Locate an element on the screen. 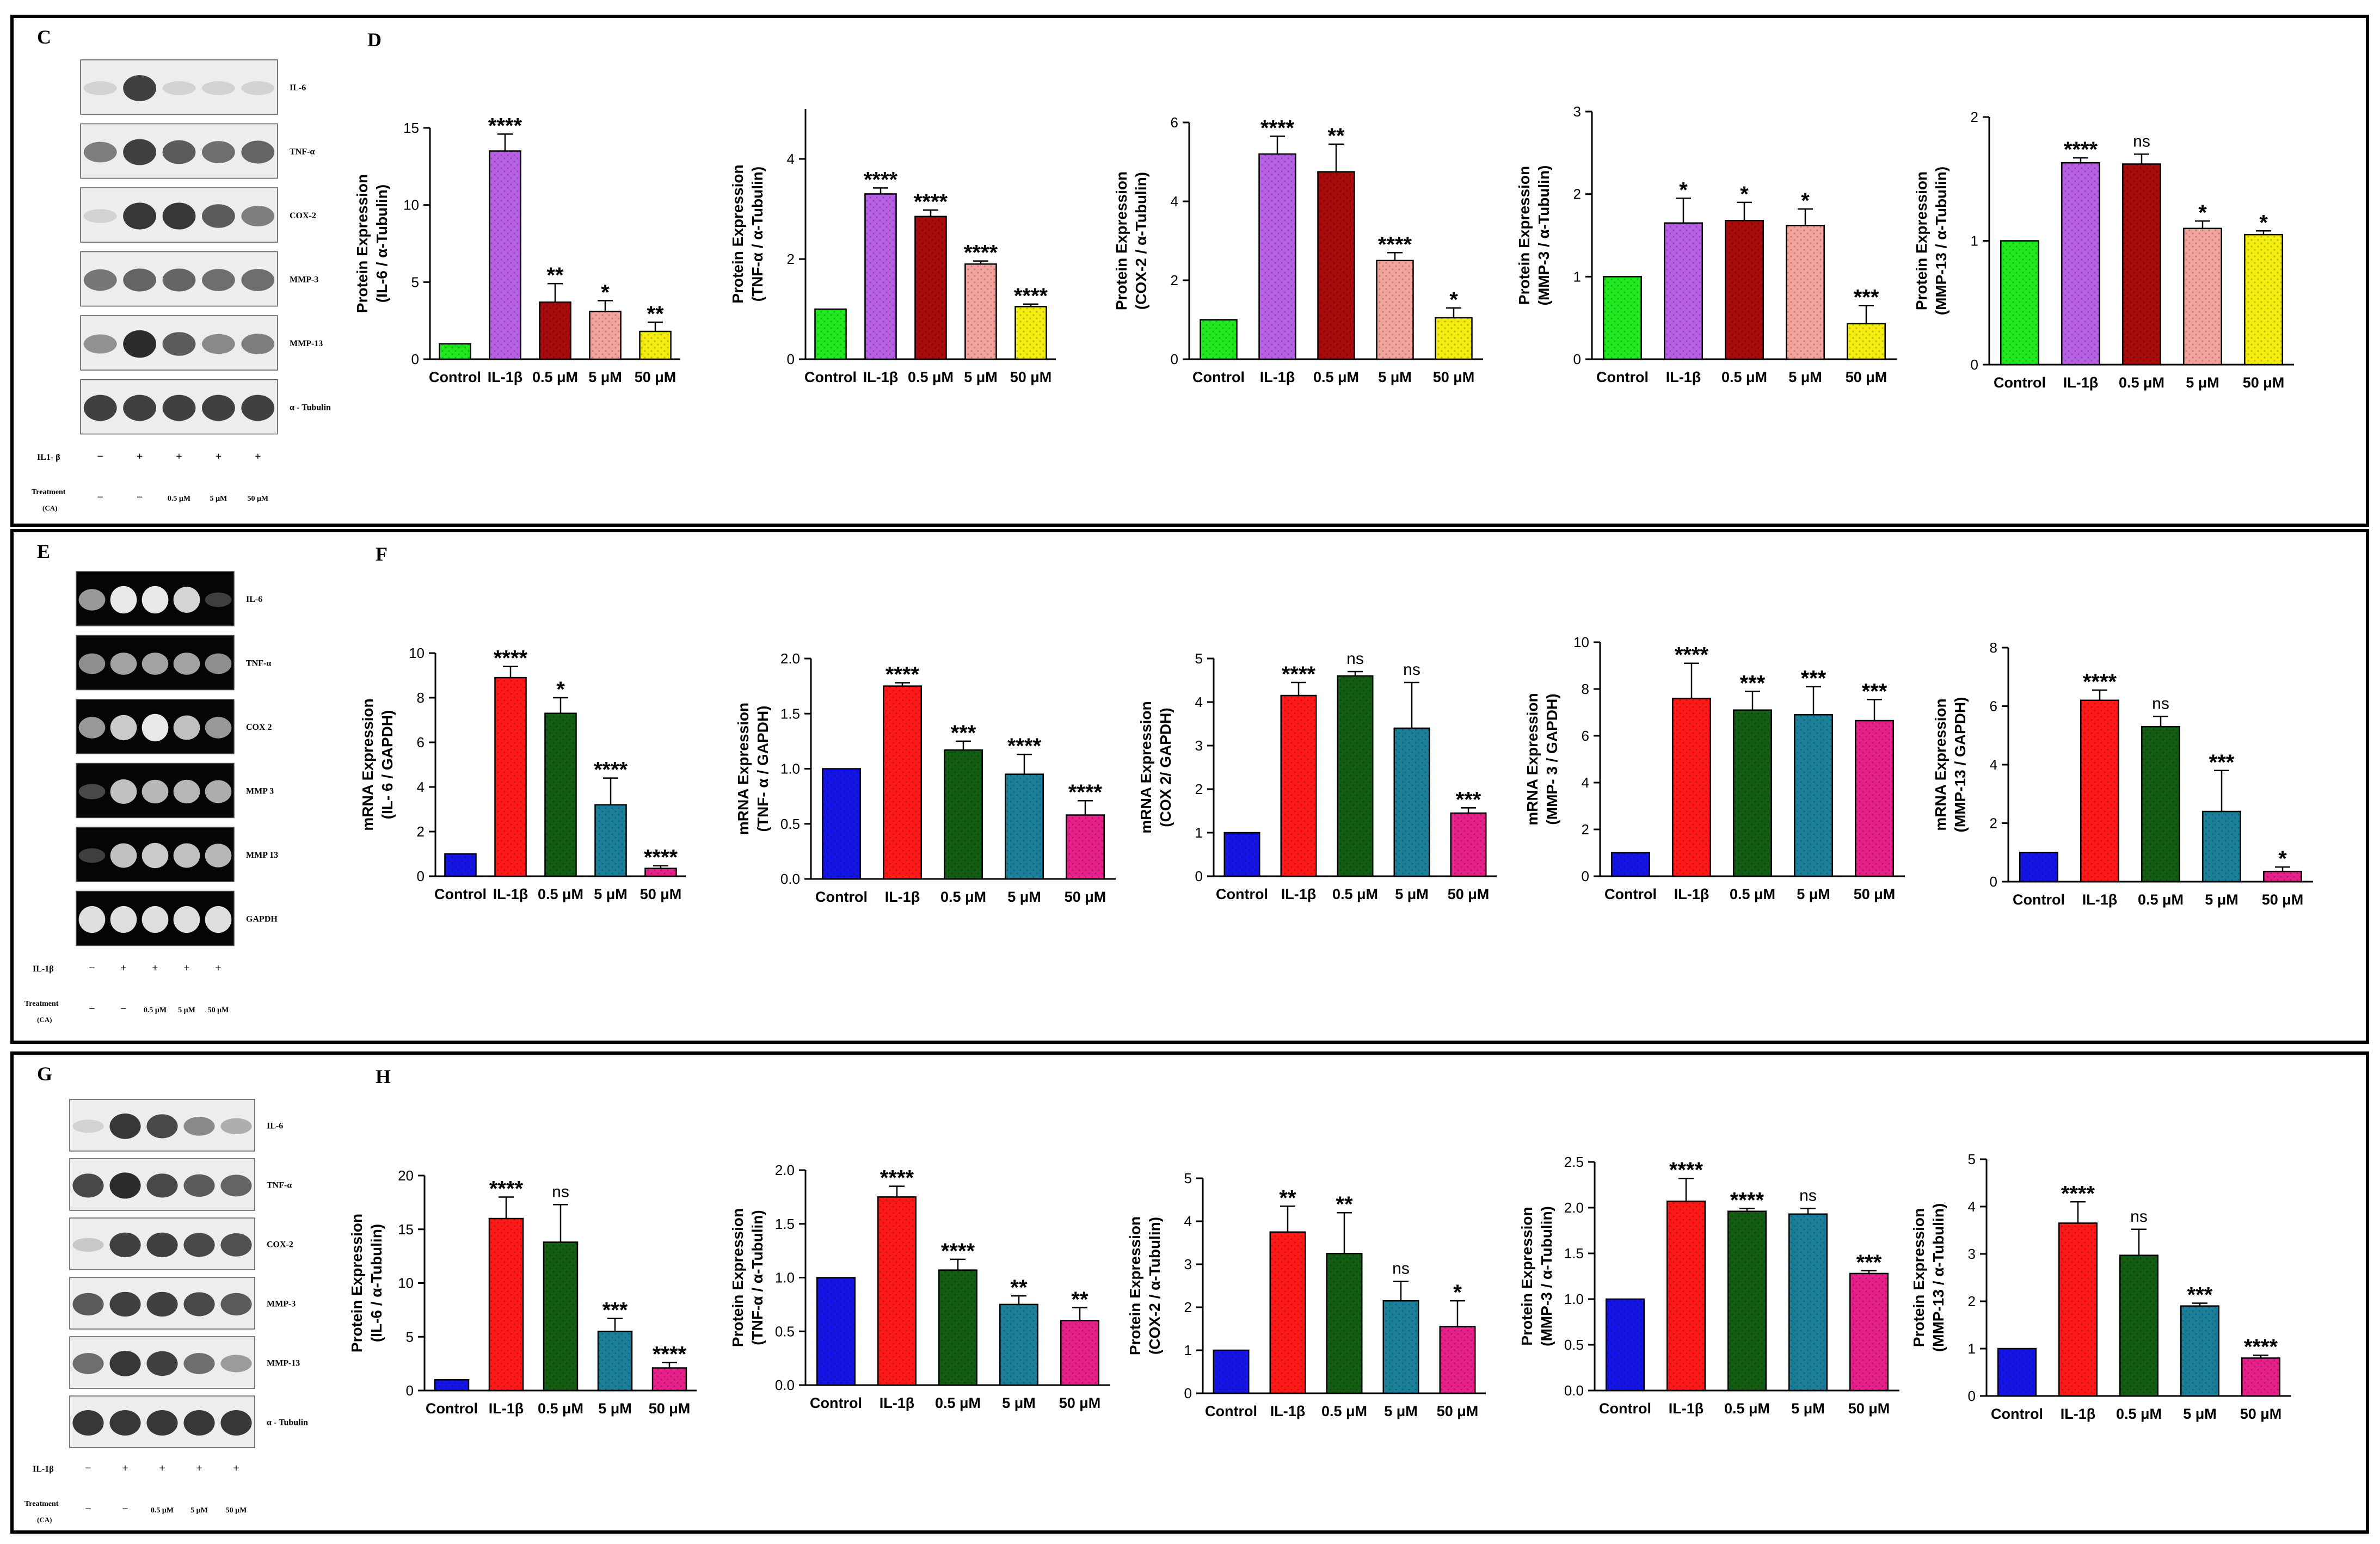 The height and width of the screenshot is (1544, 2380). y-tick-label: 15 is located at coordinates (406, 1230).